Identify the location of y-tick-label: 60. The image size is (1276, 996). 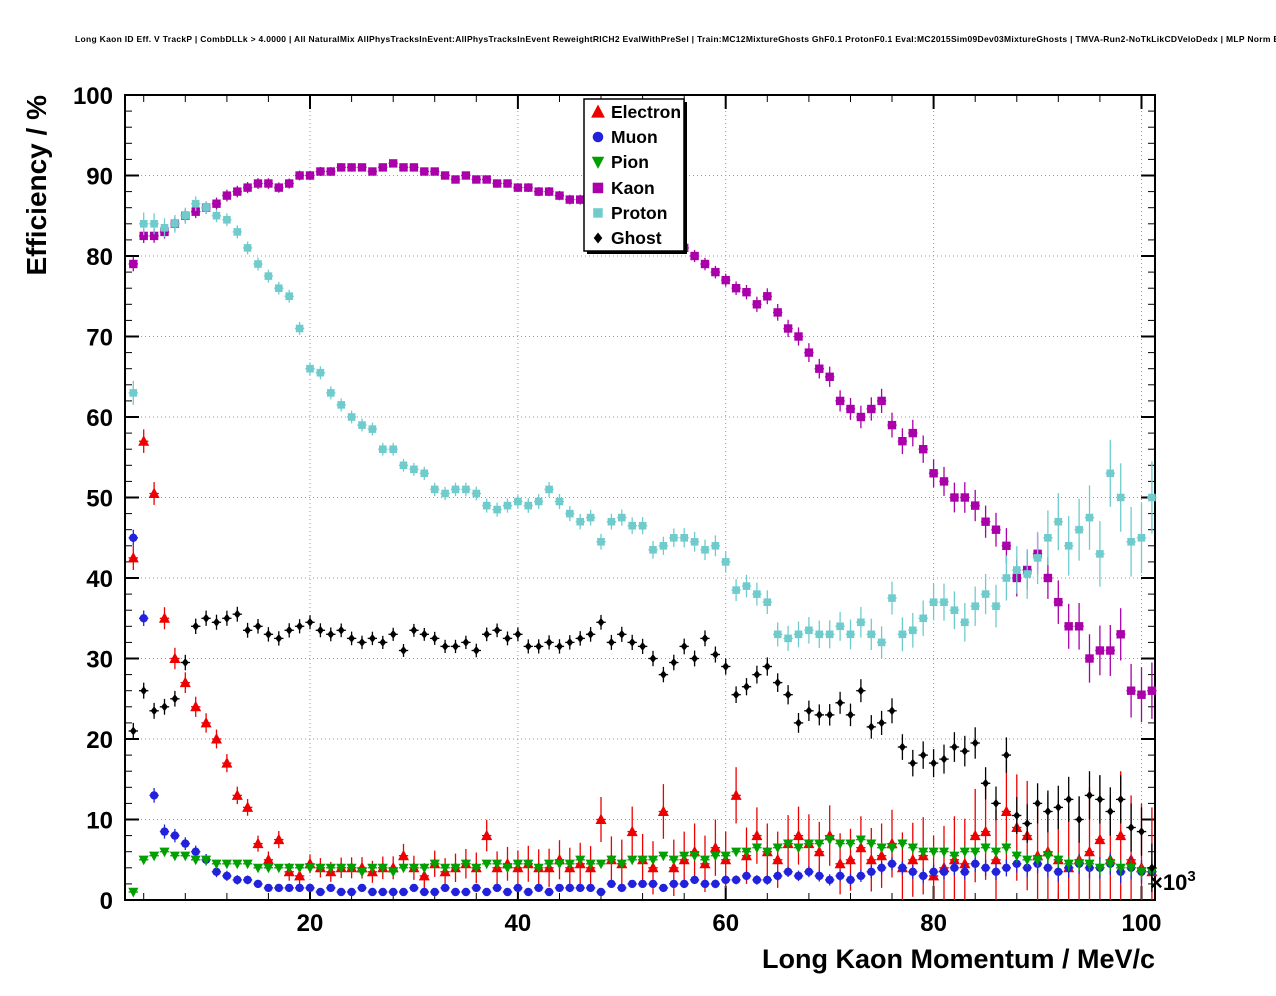
(99, 418).